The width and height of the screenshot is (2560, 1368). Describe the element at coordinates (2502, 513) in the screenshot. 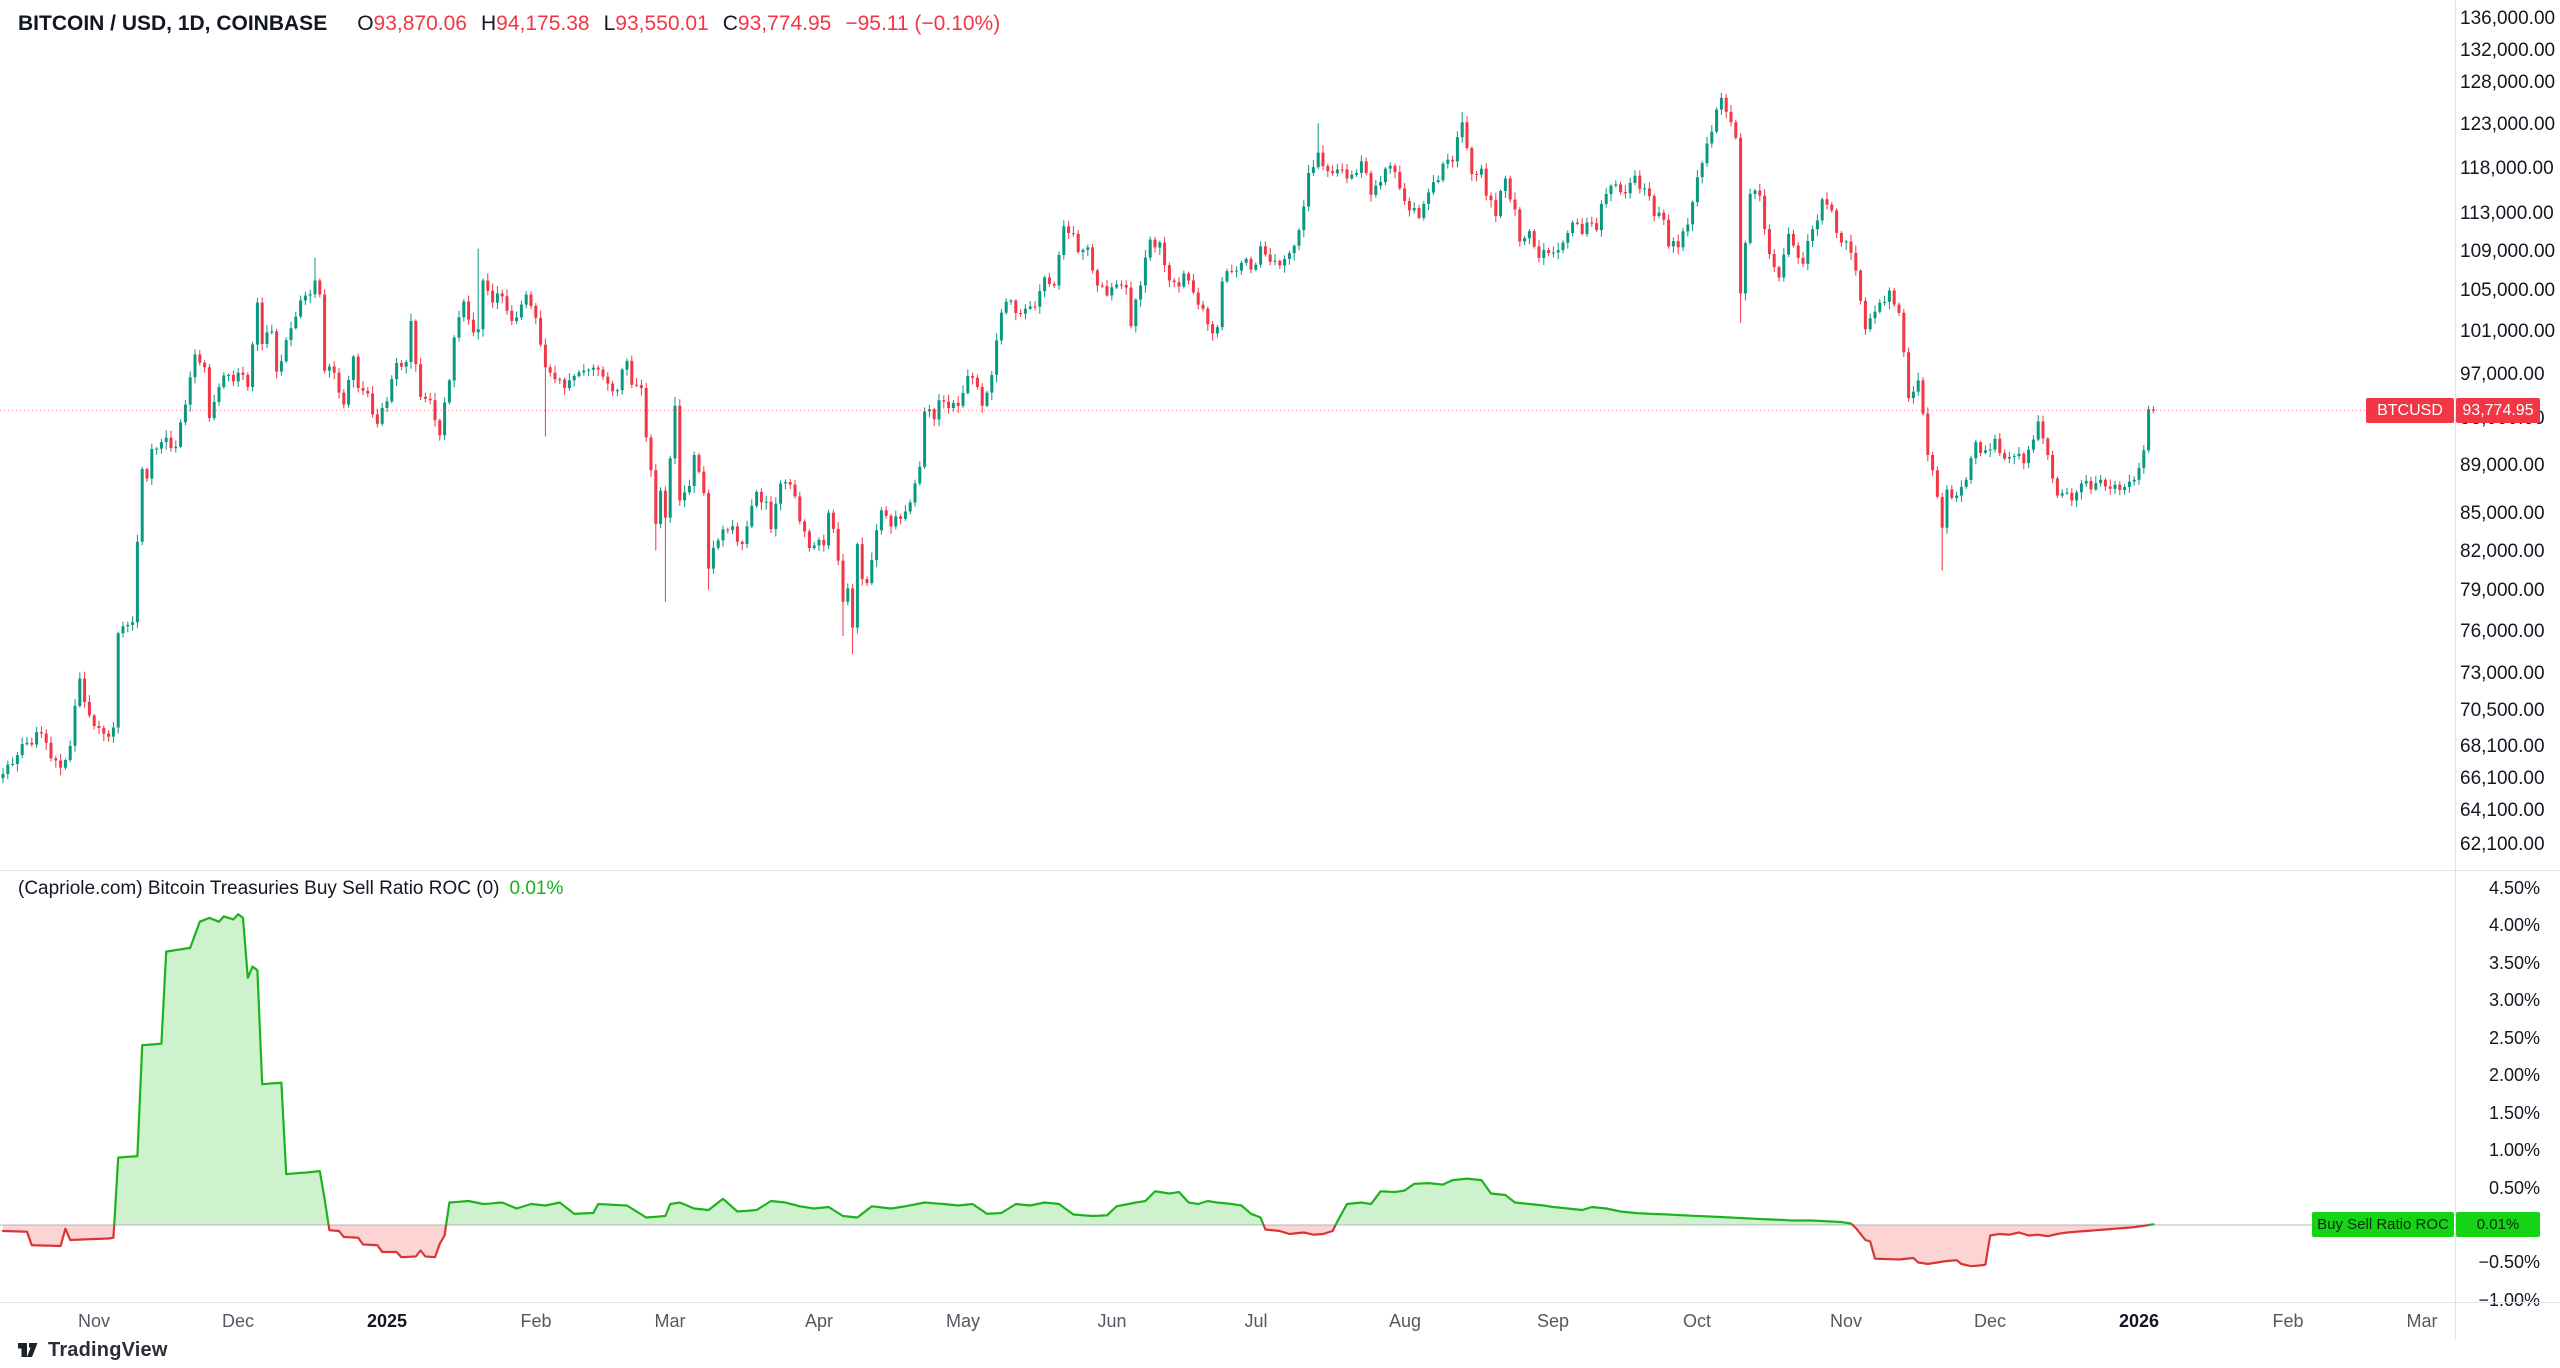

I see `price-tick-label: 85,000.00` at that location.